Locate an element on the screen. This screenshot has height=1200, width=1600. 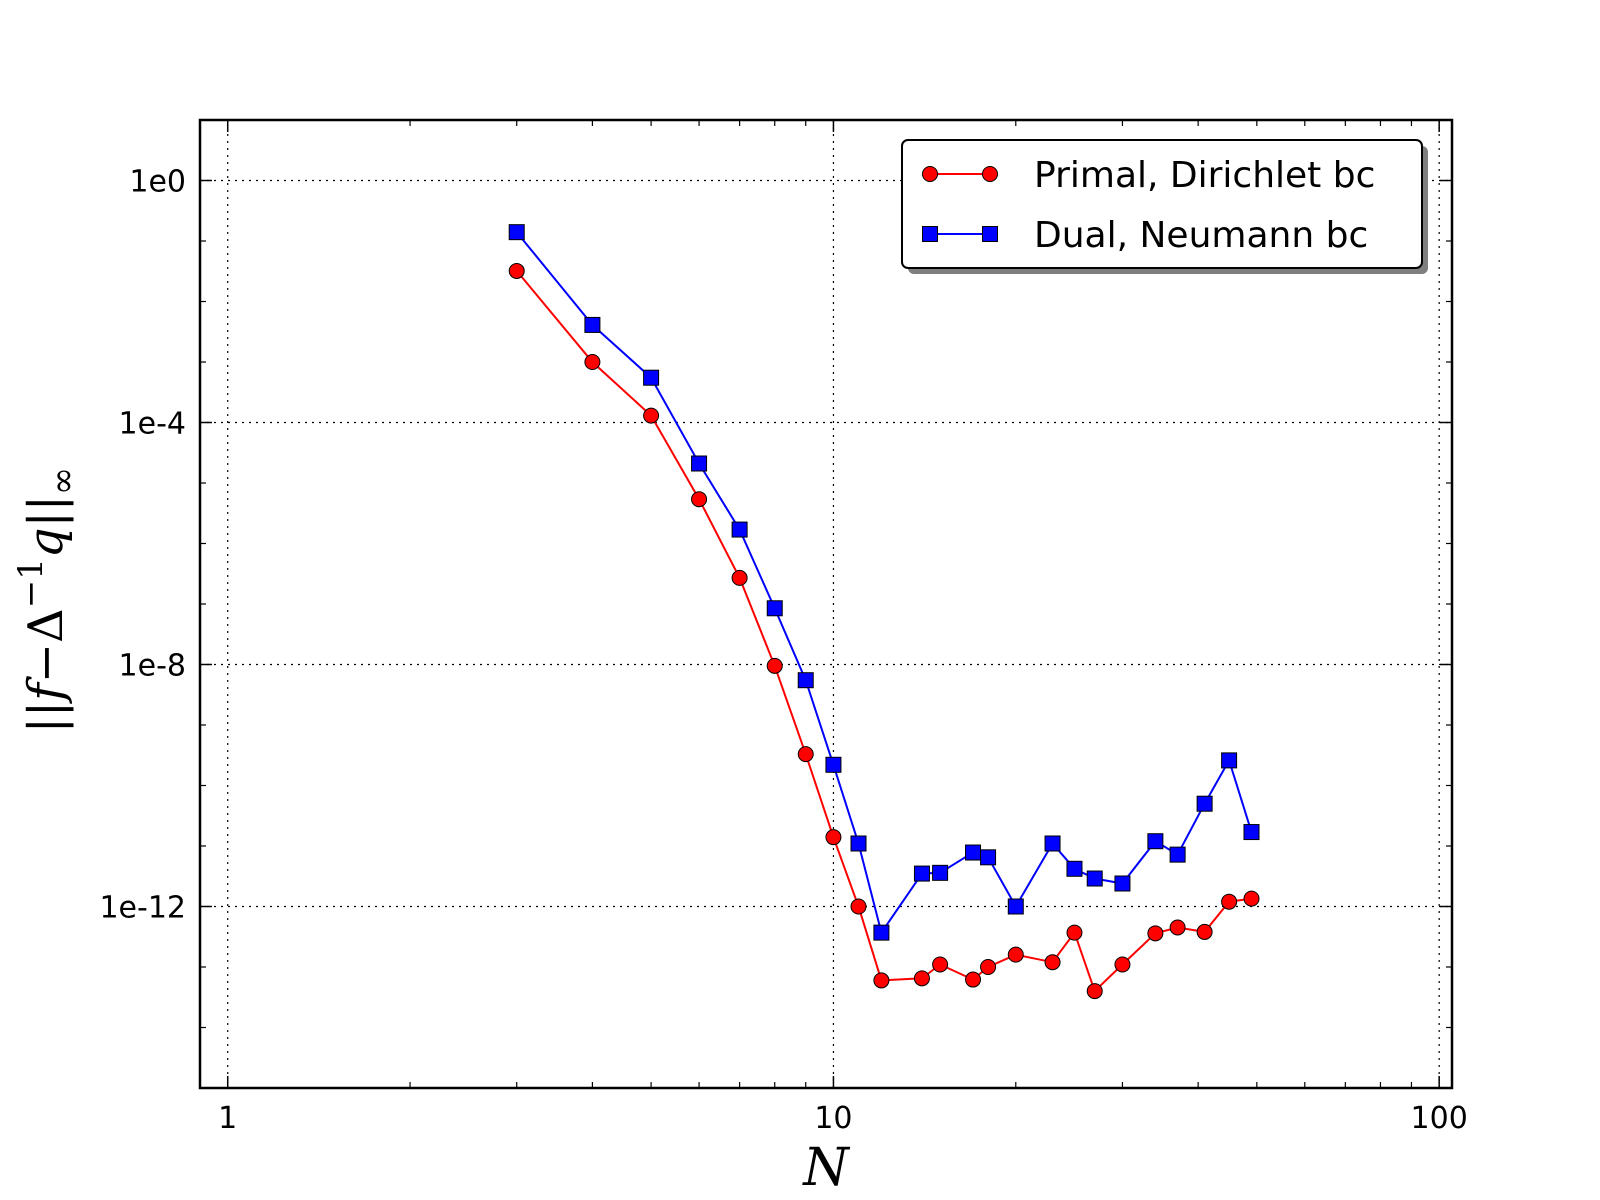
x-tick-label: 100 is located at coordinates (1439, 1118).